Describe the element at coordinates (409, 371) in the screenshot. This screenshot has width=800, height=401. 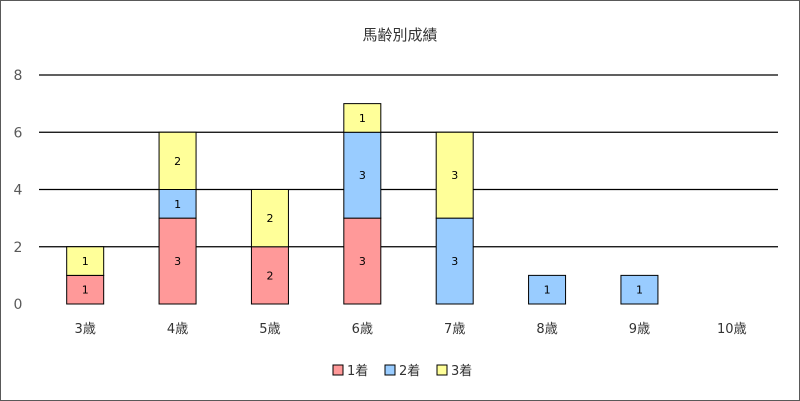
I see `legend-label: 2着` at that location.